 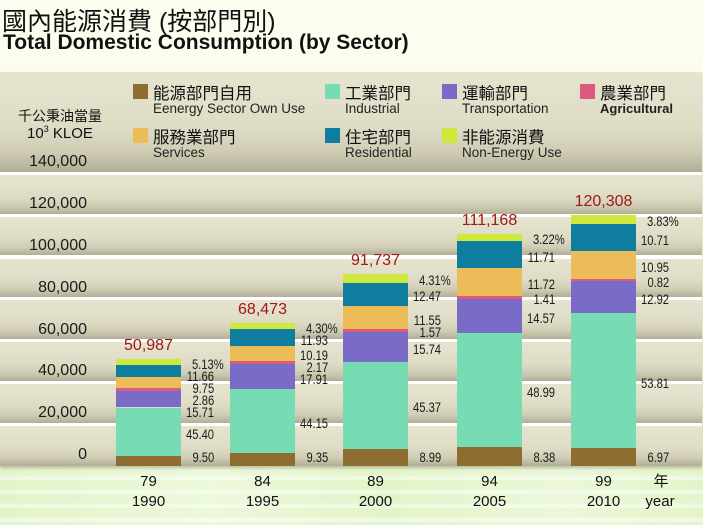 I want to click on grid-band, so click(x=351, y=194).